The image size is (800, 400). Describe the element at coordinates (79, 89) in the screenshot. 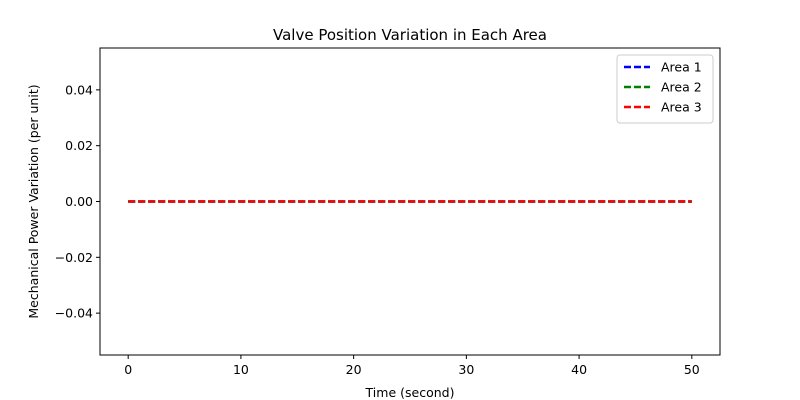

I see `y-tick-label: 0.04` at that location.